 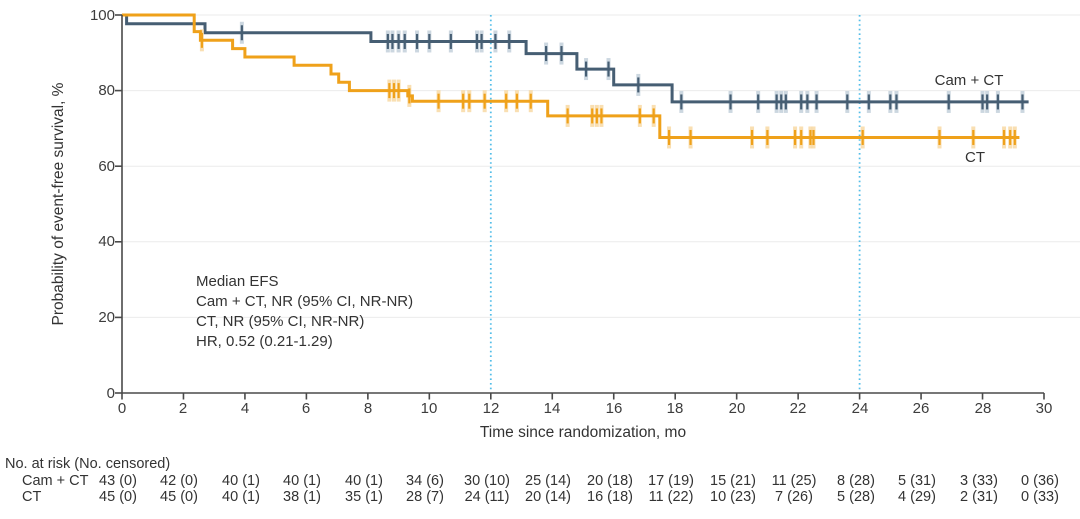 What do you see at coordinates (106, 90) in the screenshot?
I see `y-tick-label: 80` at bounding box center [106, 90].